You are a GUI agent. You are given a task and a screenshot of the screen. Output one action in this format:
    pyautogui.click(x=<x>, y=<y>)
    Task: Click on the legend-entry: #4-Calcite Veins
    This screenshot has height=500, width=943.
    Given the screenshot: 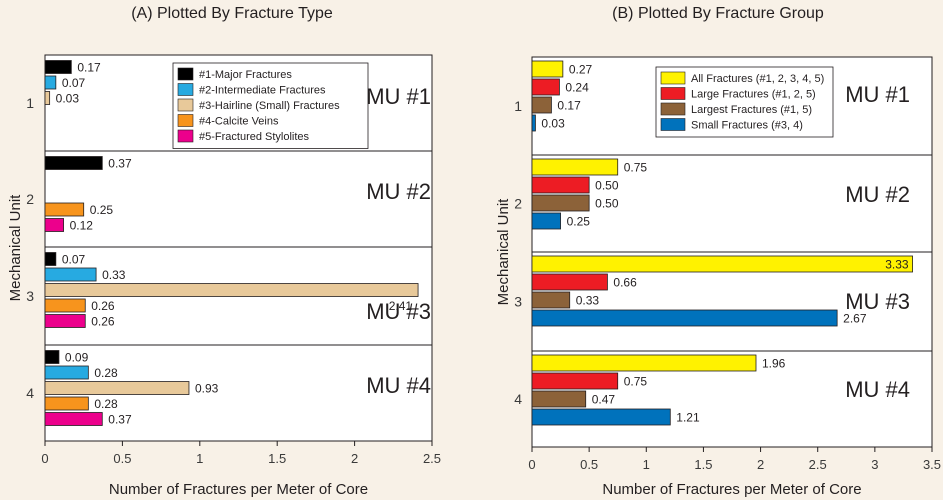 What is the action you would take?
    pyautogui.click(x=239, y=122)
    